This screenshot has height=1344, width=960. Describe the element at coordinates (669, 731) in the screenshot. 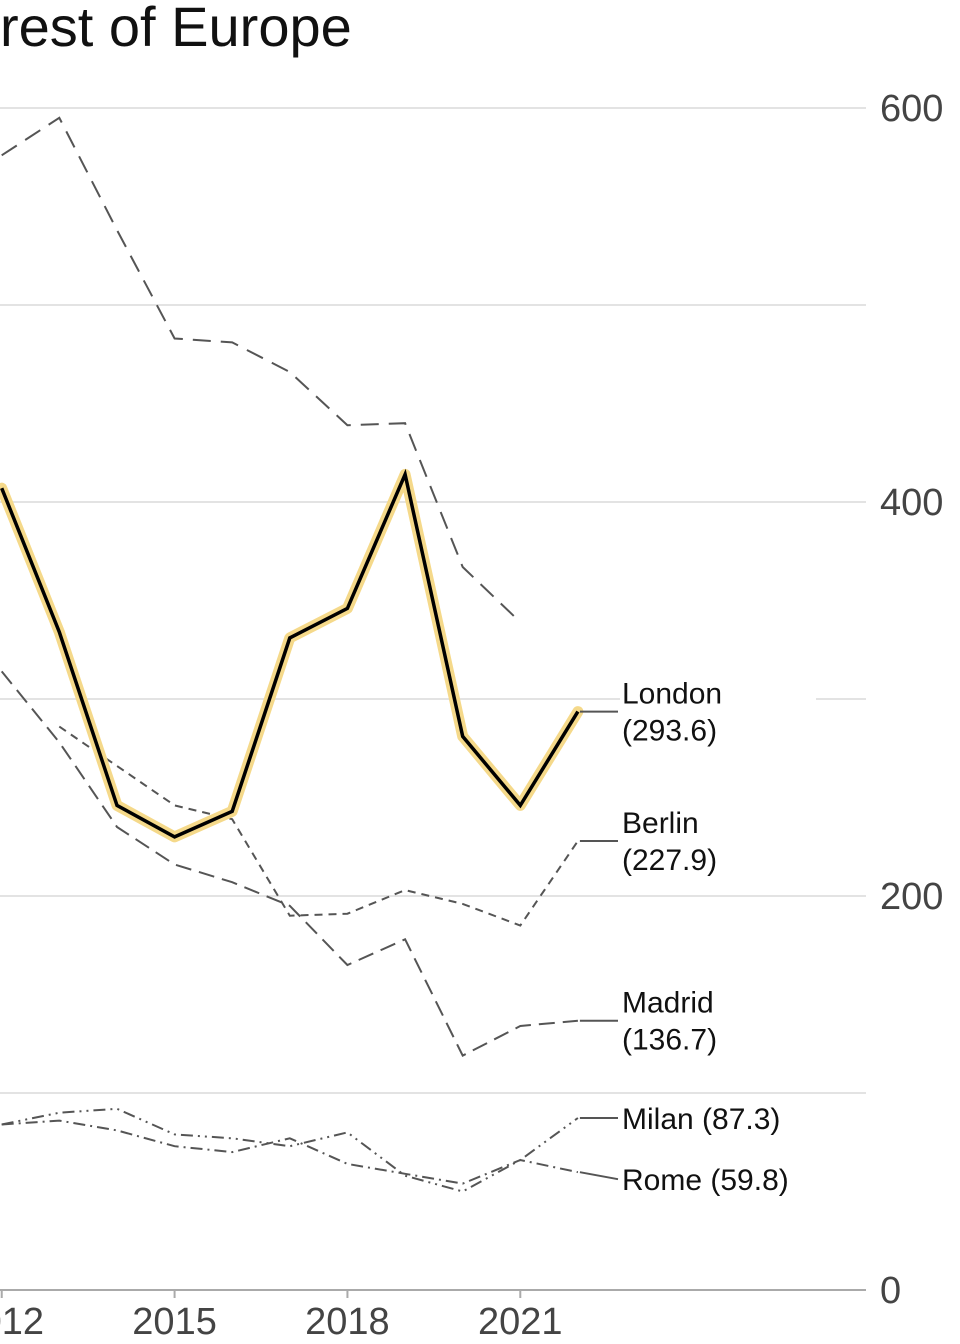

I see `end-value-label: (293.6)` at that location.